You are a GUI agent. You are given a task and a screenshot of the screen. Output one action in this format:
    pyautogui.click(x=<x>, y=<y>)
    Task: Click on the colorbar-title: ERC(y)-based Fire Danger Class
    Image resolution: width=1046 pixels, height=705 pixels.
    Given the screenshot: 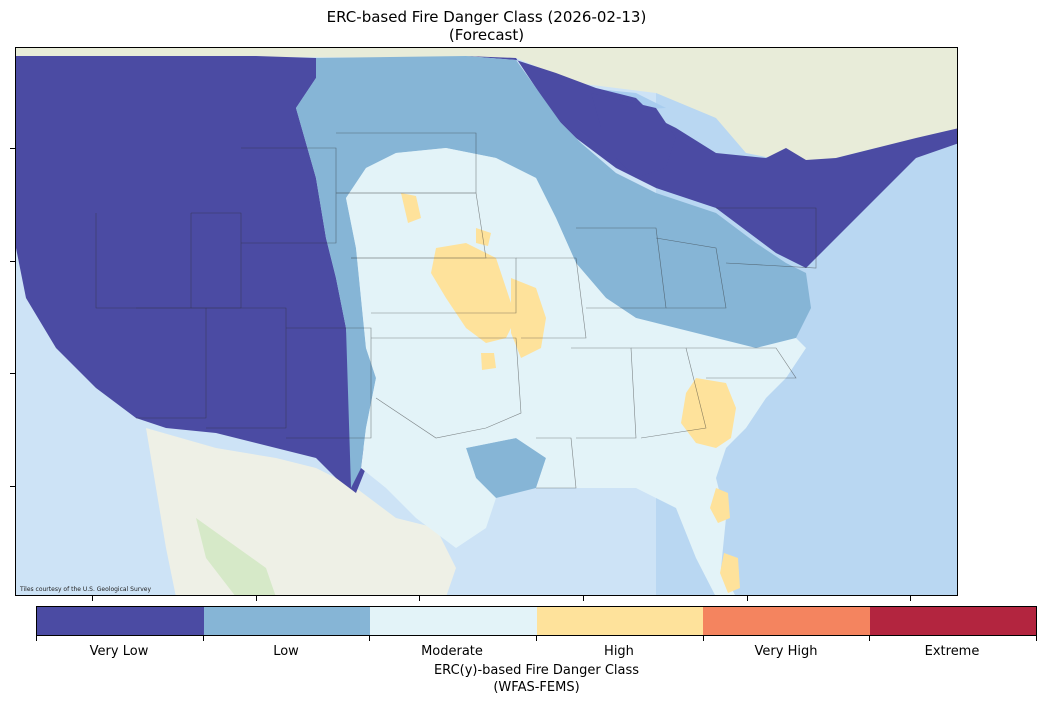 What is the action you would take?
    pyautogui.click(x=536, y=670)
    